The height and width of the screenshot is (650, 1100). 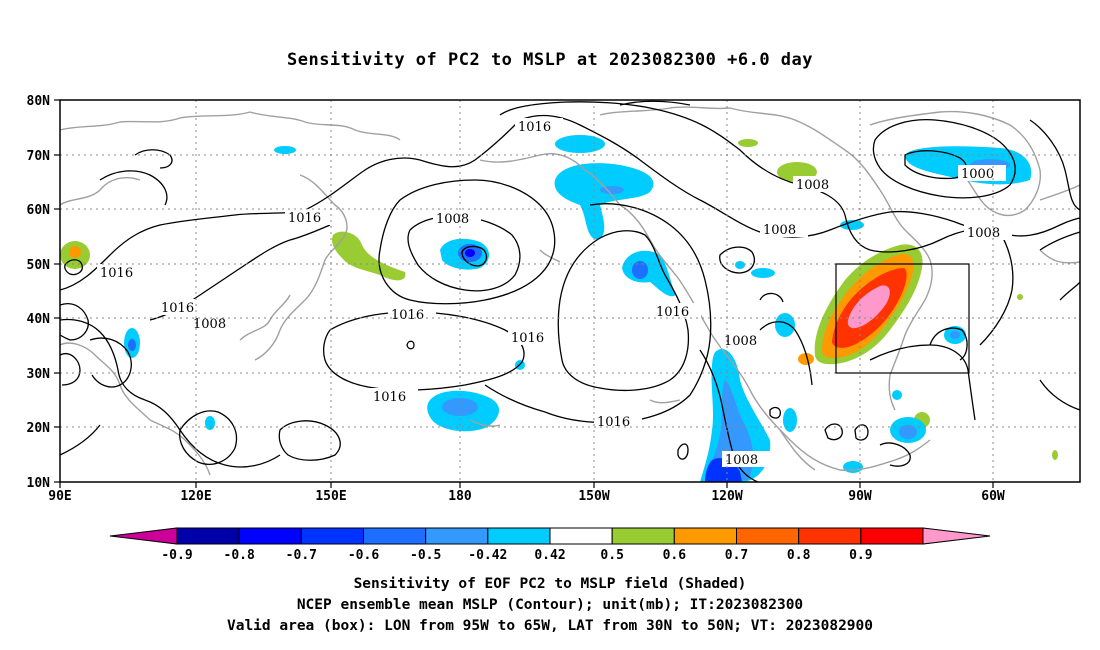 I want to click on colorbar-label: 0.7, so click(x=736, y=555).